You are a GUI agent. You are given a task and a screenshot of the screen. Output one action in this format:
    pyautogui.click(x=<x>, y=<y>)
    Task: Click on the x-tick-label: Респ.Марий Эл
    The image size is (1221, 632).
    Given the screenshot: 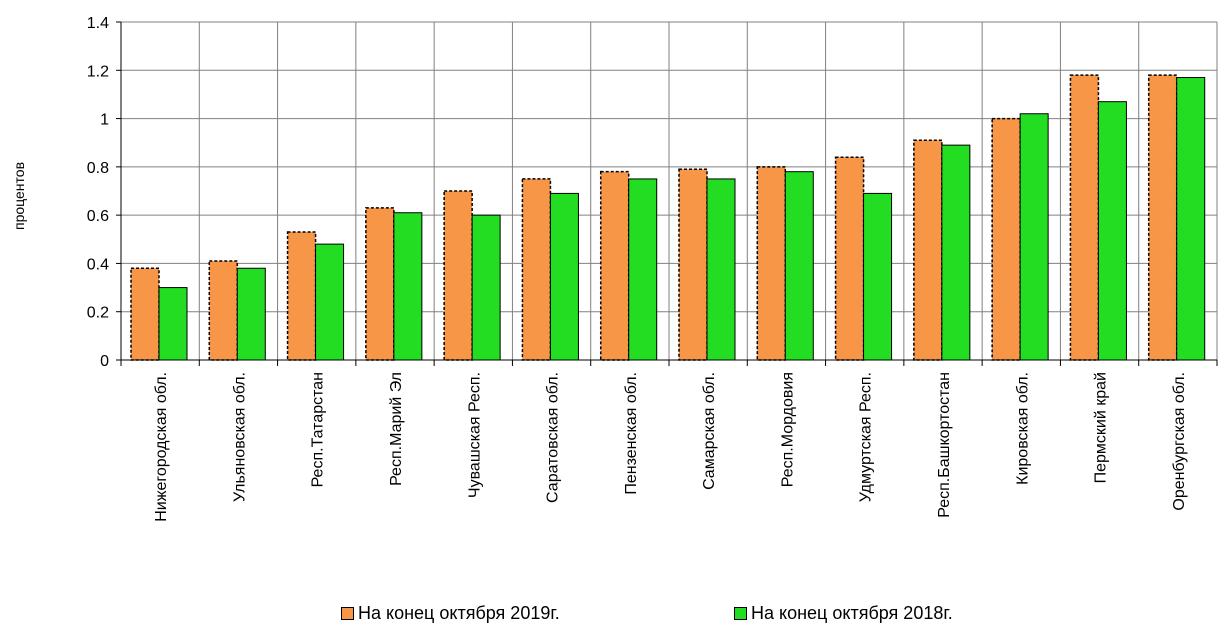 What is the action you would take?
    pyautogui.click(x=396, y=429)
    